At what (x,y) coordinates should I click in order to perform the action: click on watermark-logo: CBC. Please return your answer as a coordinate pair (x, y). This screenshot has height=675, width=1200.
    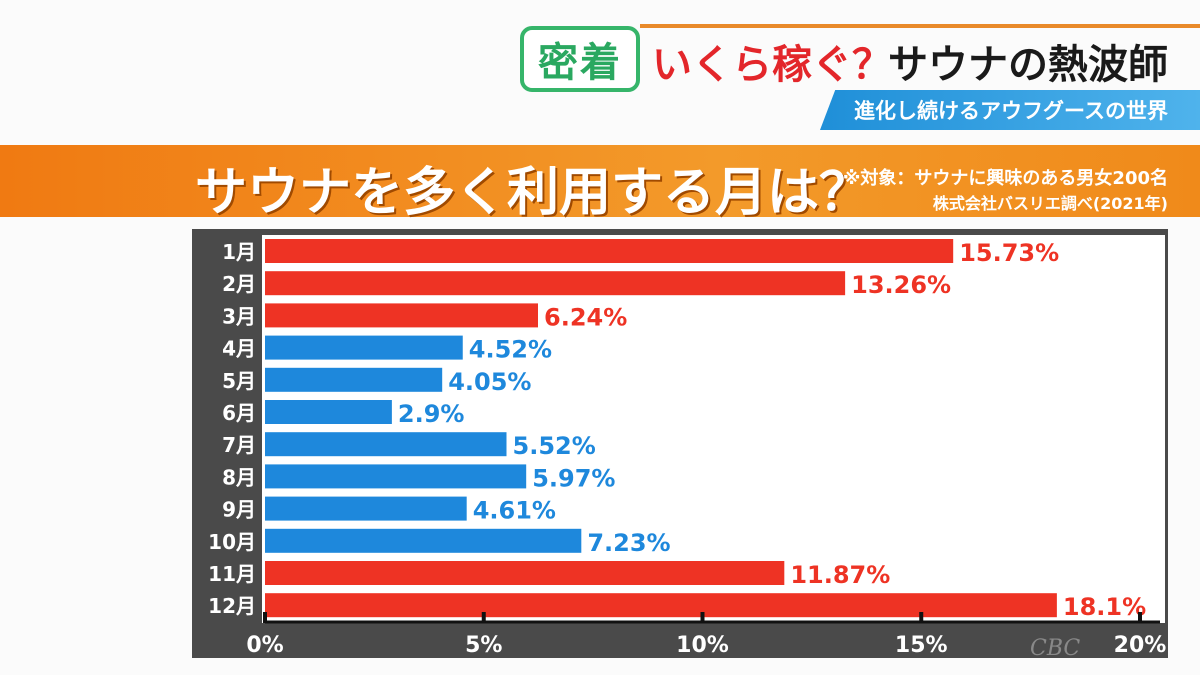
    Looking at the image, I should click on (1055, 648).